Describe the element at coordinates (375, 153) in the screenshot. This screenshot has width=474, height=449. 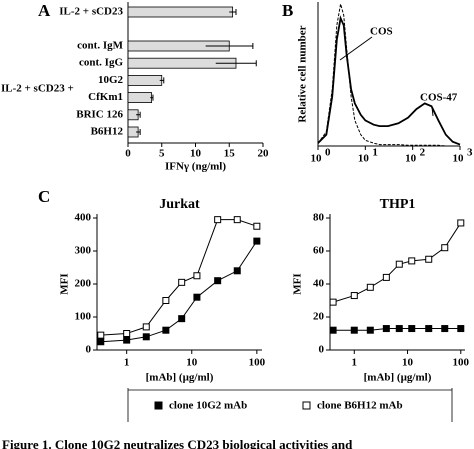
I see `x-tick-exponent: 1` at that location.